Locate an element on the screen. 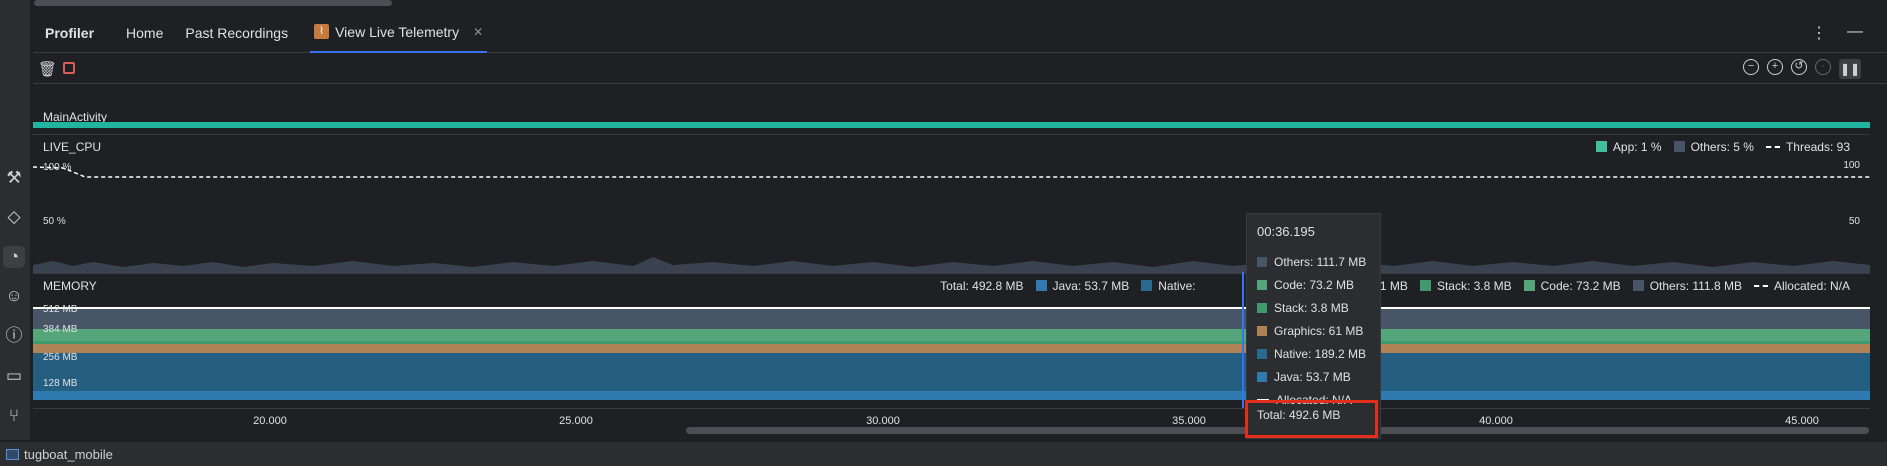 Image resolution: width=1887 pixels, height=466 pixels. more-vertical-icon: ⋮ is located at coordinates (1819, 33).